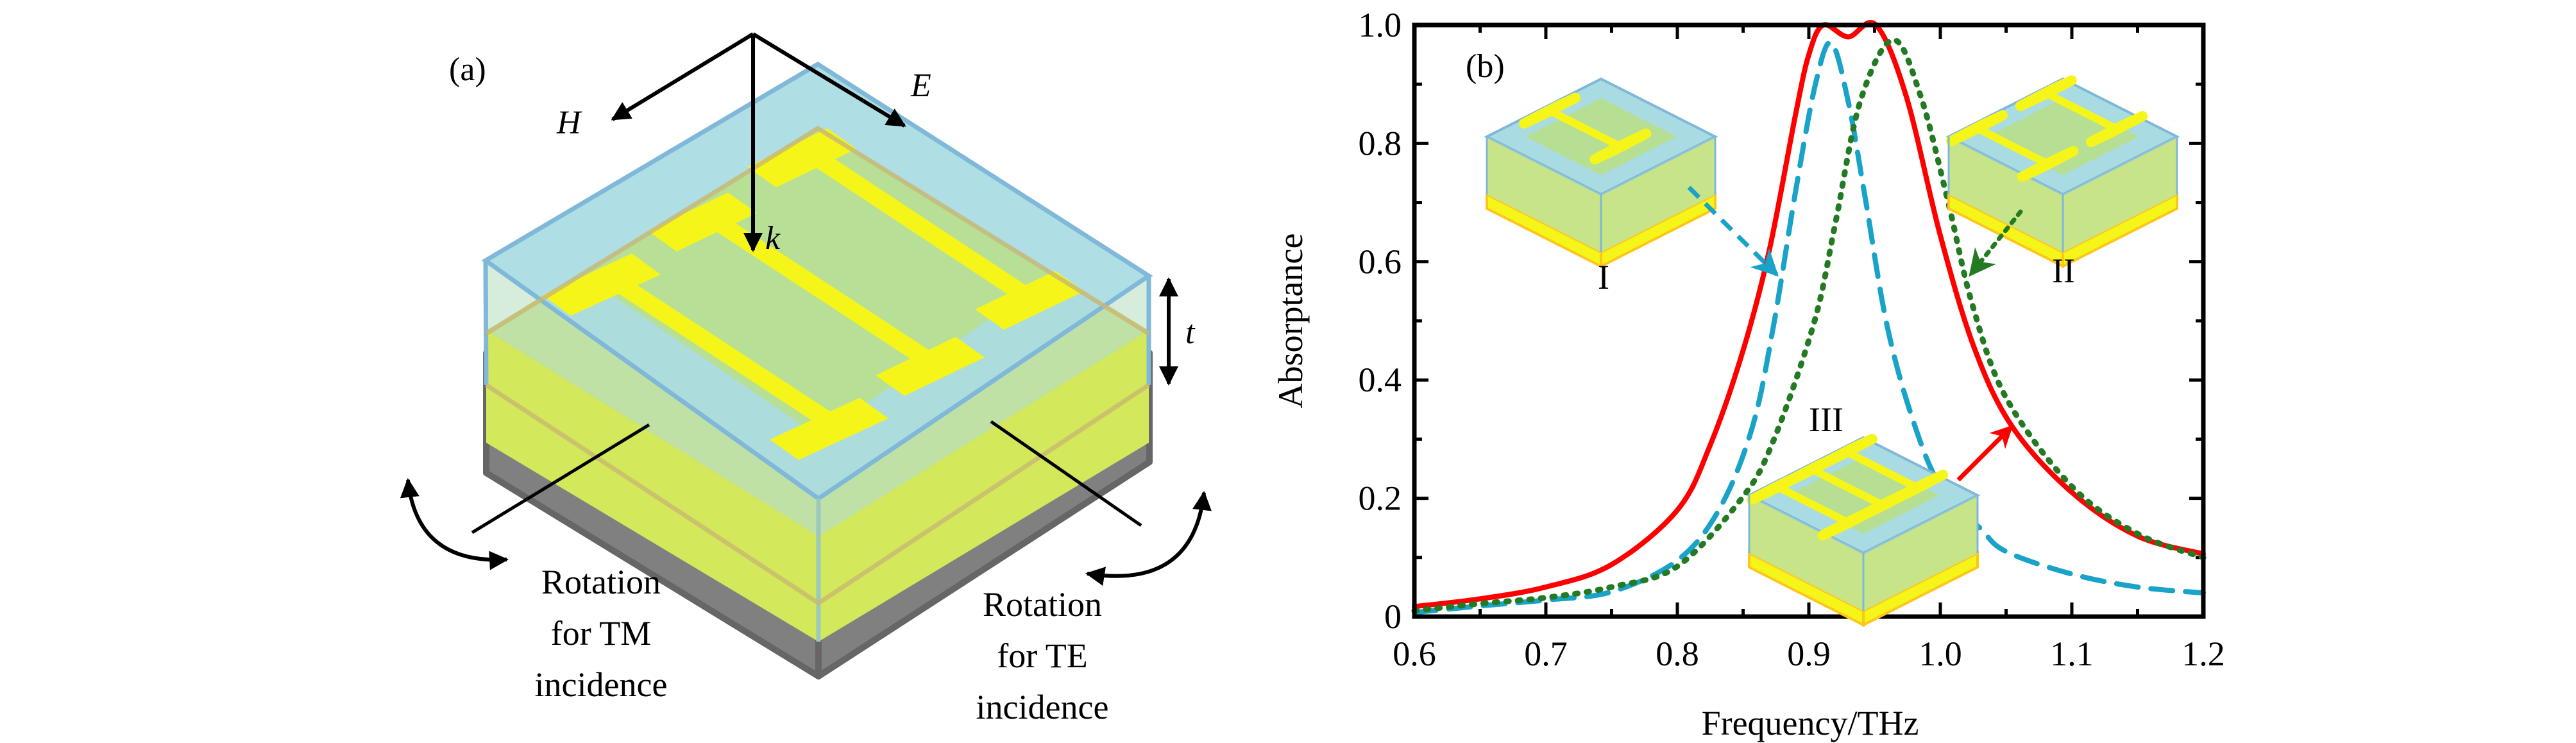 Image resolution: width=2576 pixels, height=743 pixels. What do you see at coordinates (1601, 173) in the screenshot?
I see `inset-i-unit-cell` at bounding box center [1601, 173].